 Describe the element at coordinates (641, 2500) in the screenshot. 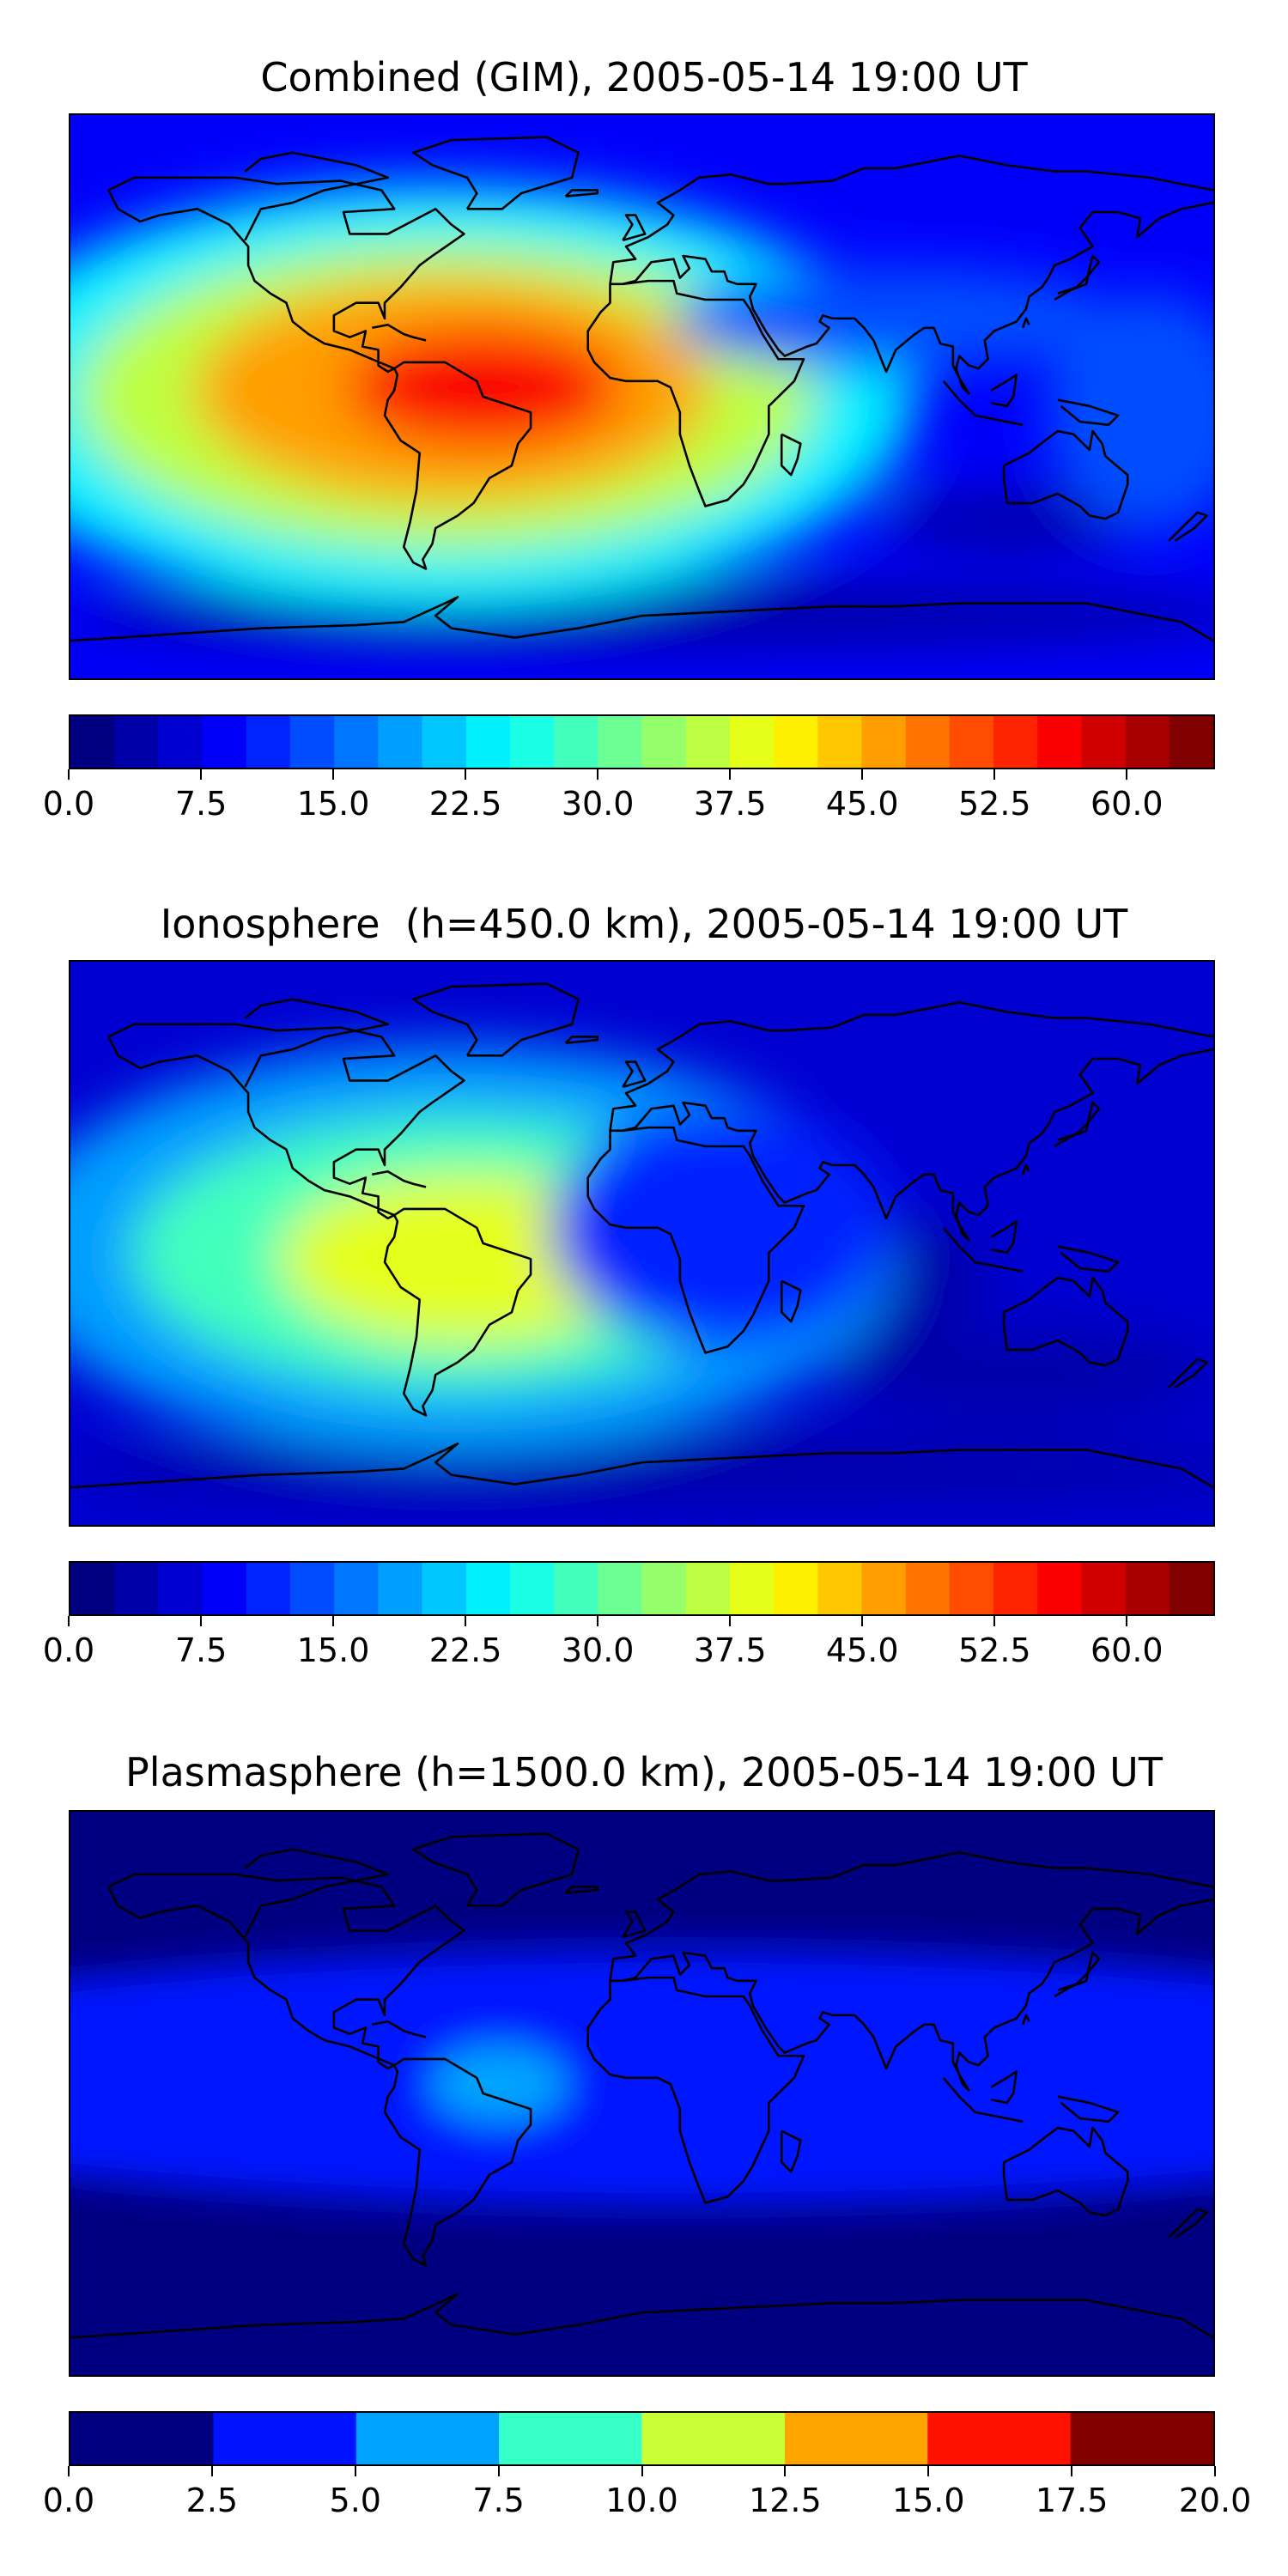

I see `colorbar-tick-label: 10.0` at that location.